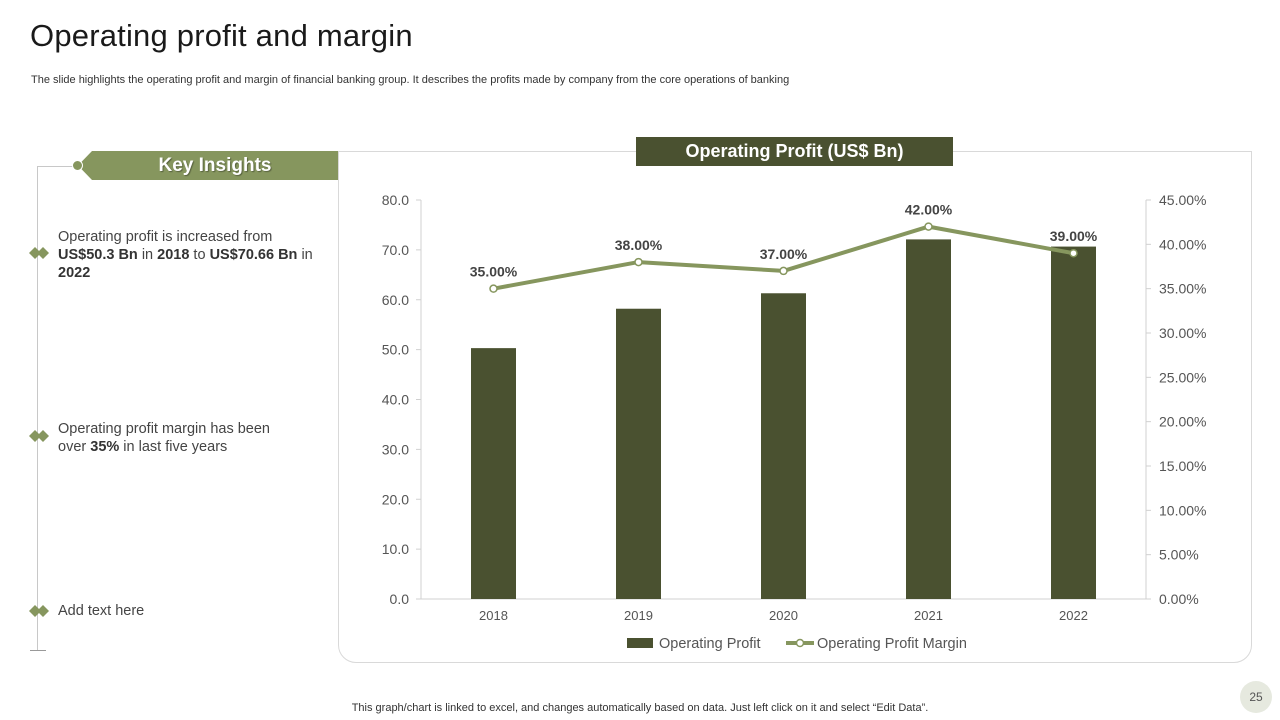 The image size is (1280, 720). Describe the element at coordinates (98, 255) in the screenshot. I see `insight-1-value-start: US$50.3 Bn` at that location.